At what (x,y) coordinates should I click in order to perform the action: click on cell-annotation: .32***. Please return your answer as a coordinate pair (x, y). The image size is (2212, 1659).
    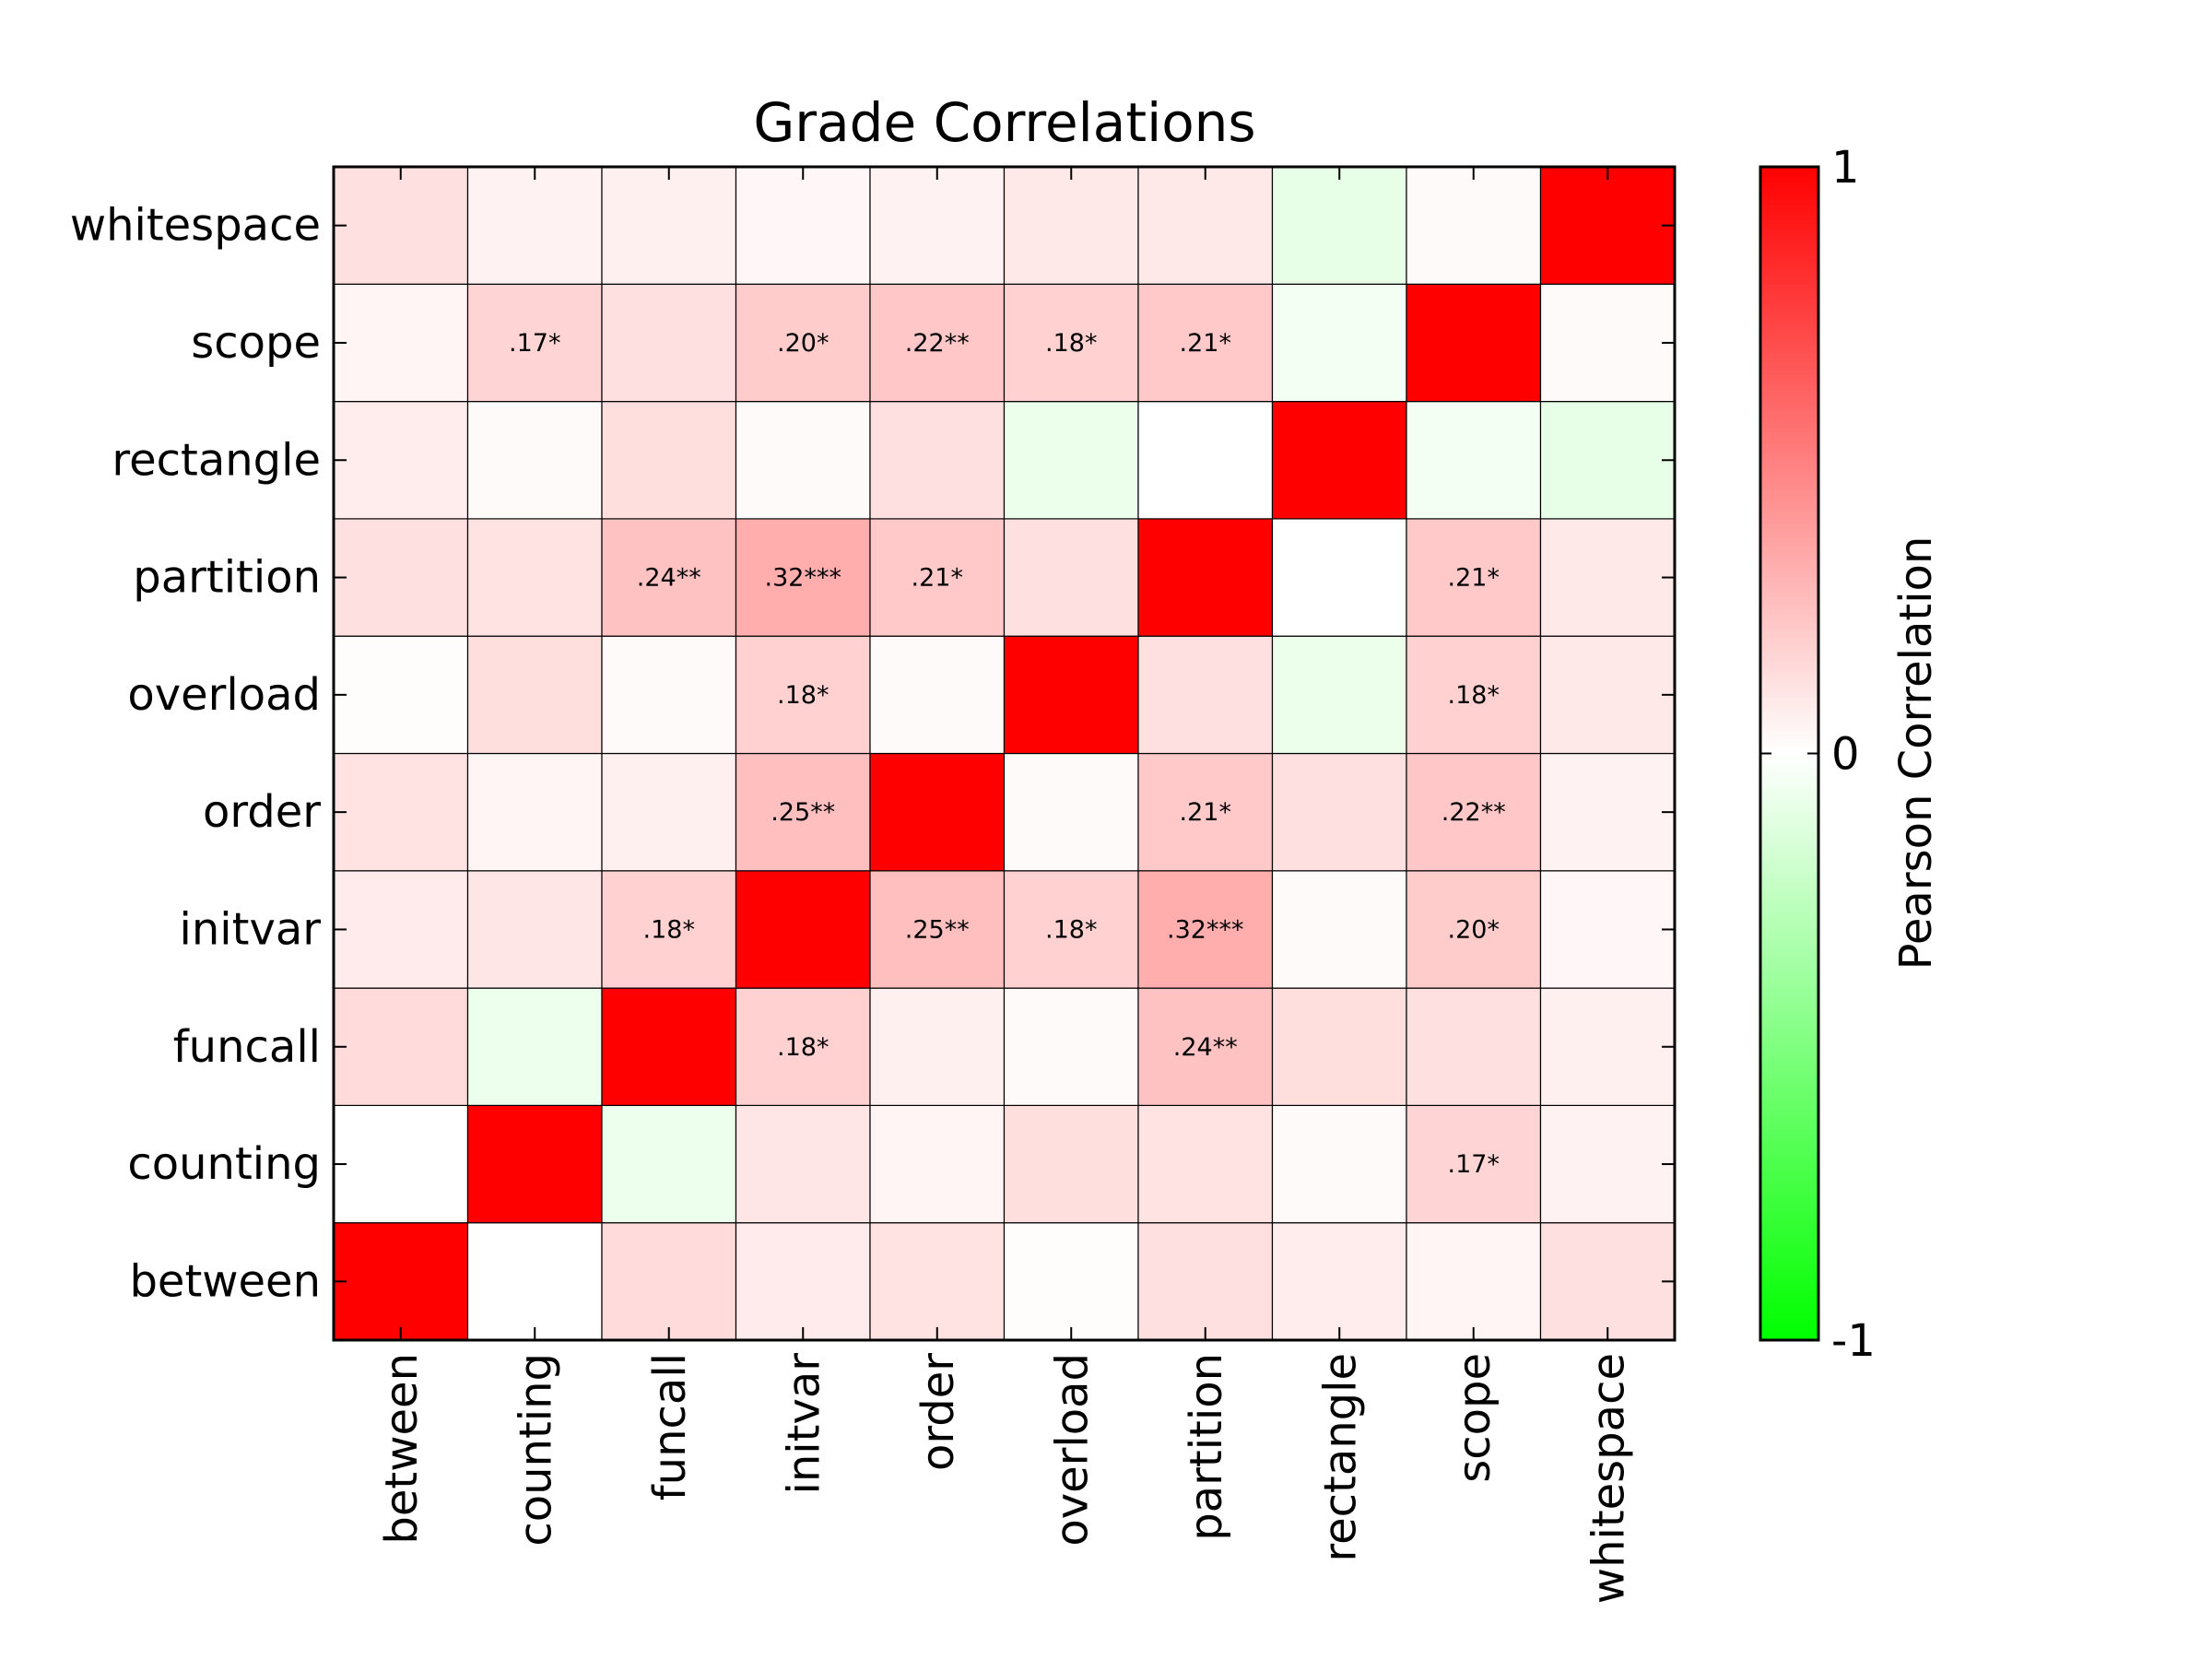
    Looking at the image, I should click on (803, 578).